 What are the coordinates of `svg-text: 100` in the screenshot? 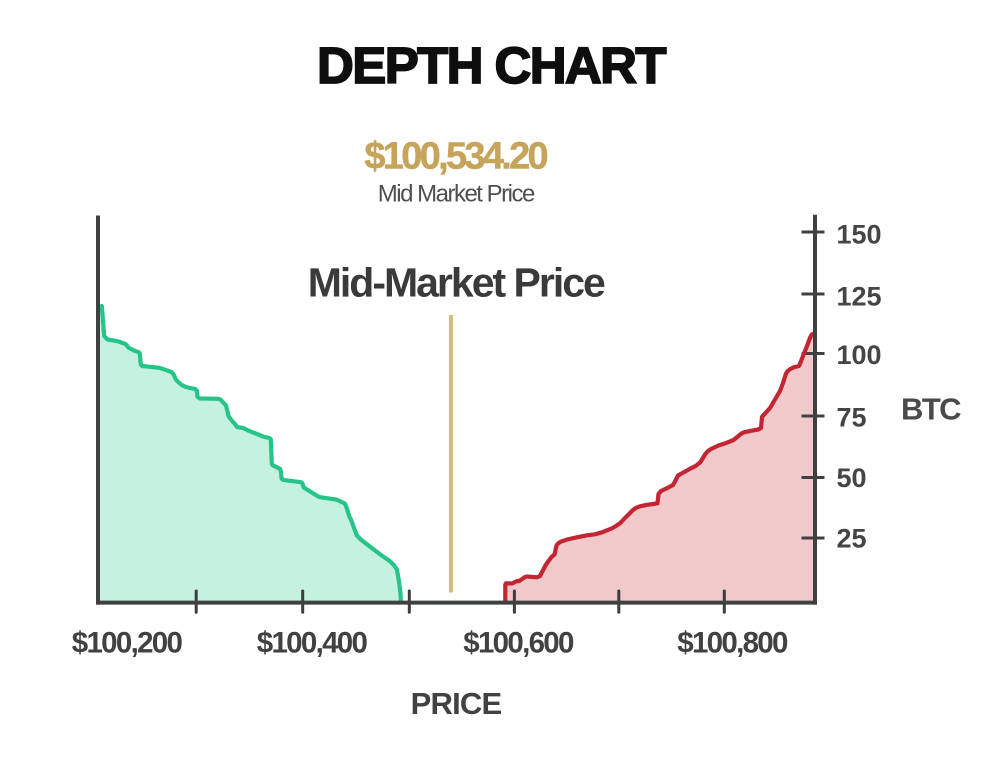 It's located at (859, 355).